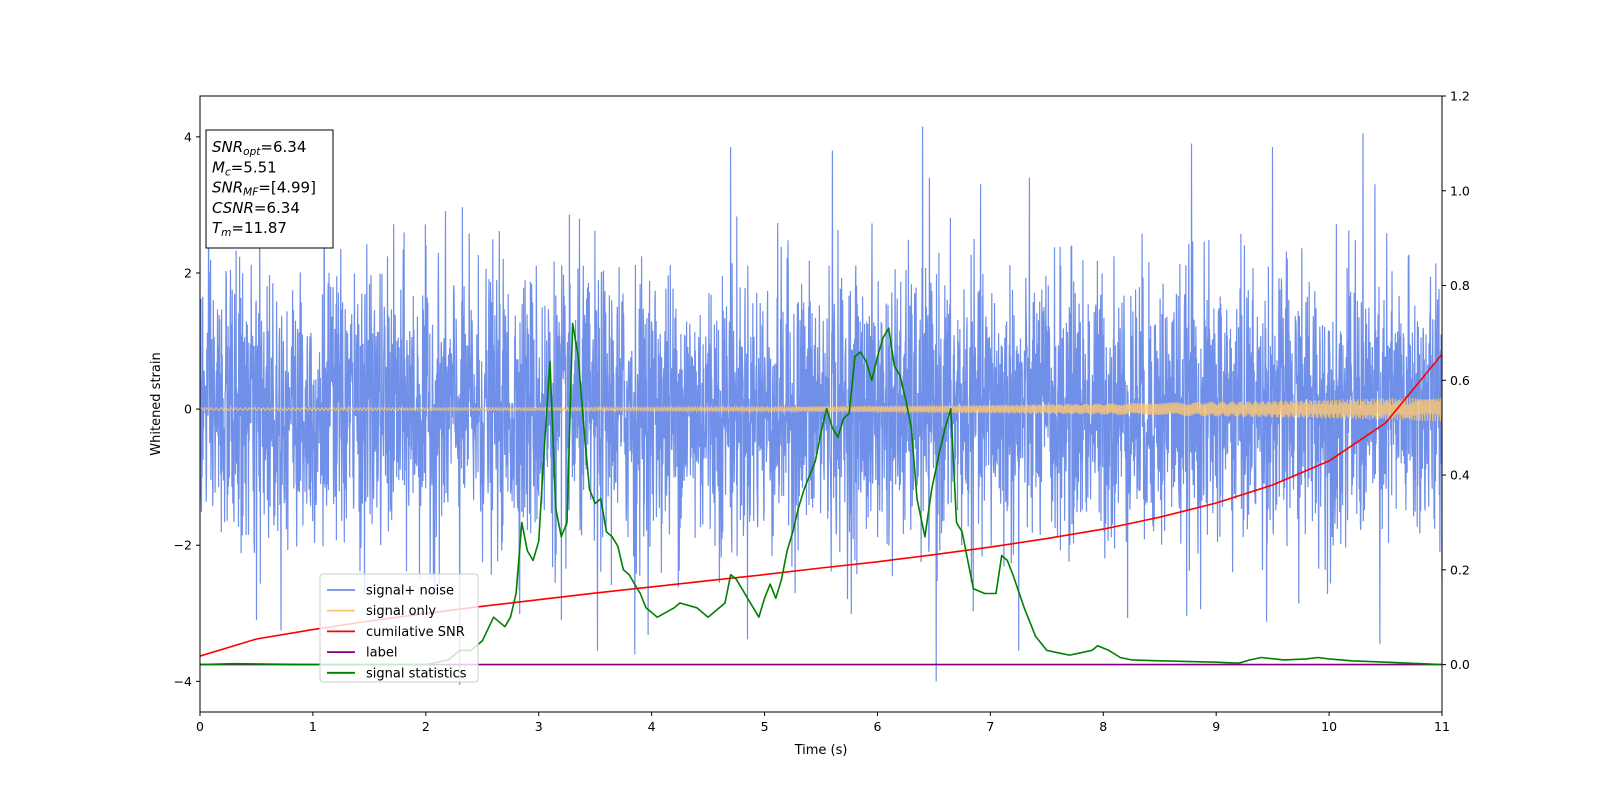  What do you see at coordinates (1103, 726) in the screenshot?
I see `x-tick-label: 8` at bounding box center [1103, 726].